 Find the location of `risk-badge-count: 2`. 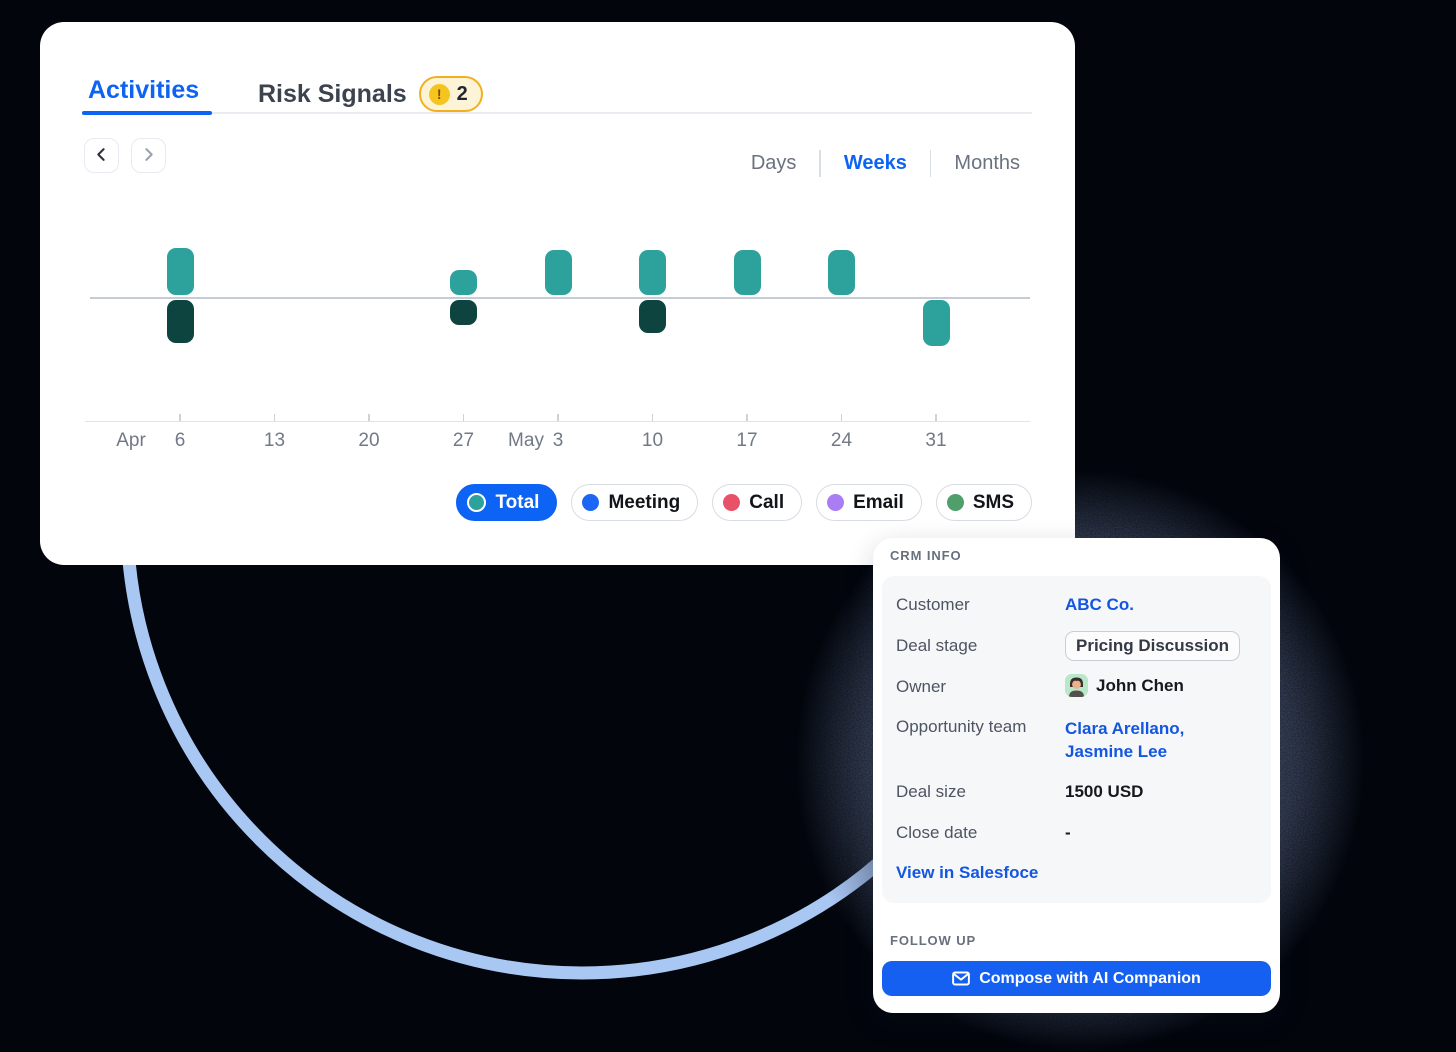

risk-badge-count: 2 is located at coordinates (462, 93).